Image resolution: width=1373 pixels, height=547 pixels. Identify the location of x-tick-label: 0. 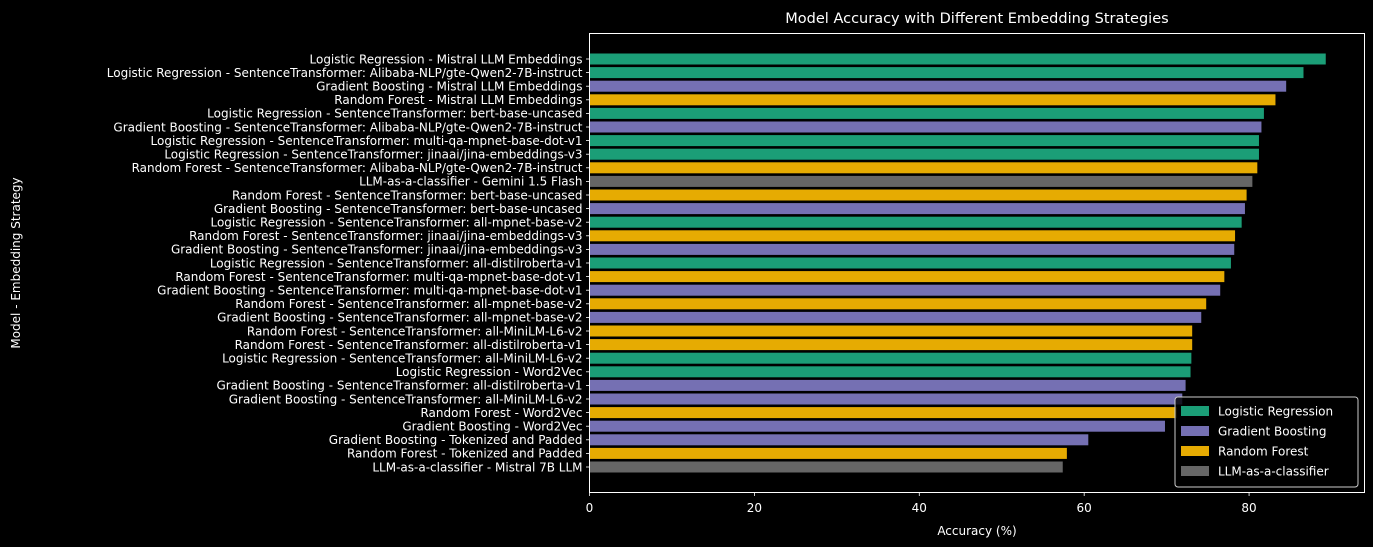
(590, 508).